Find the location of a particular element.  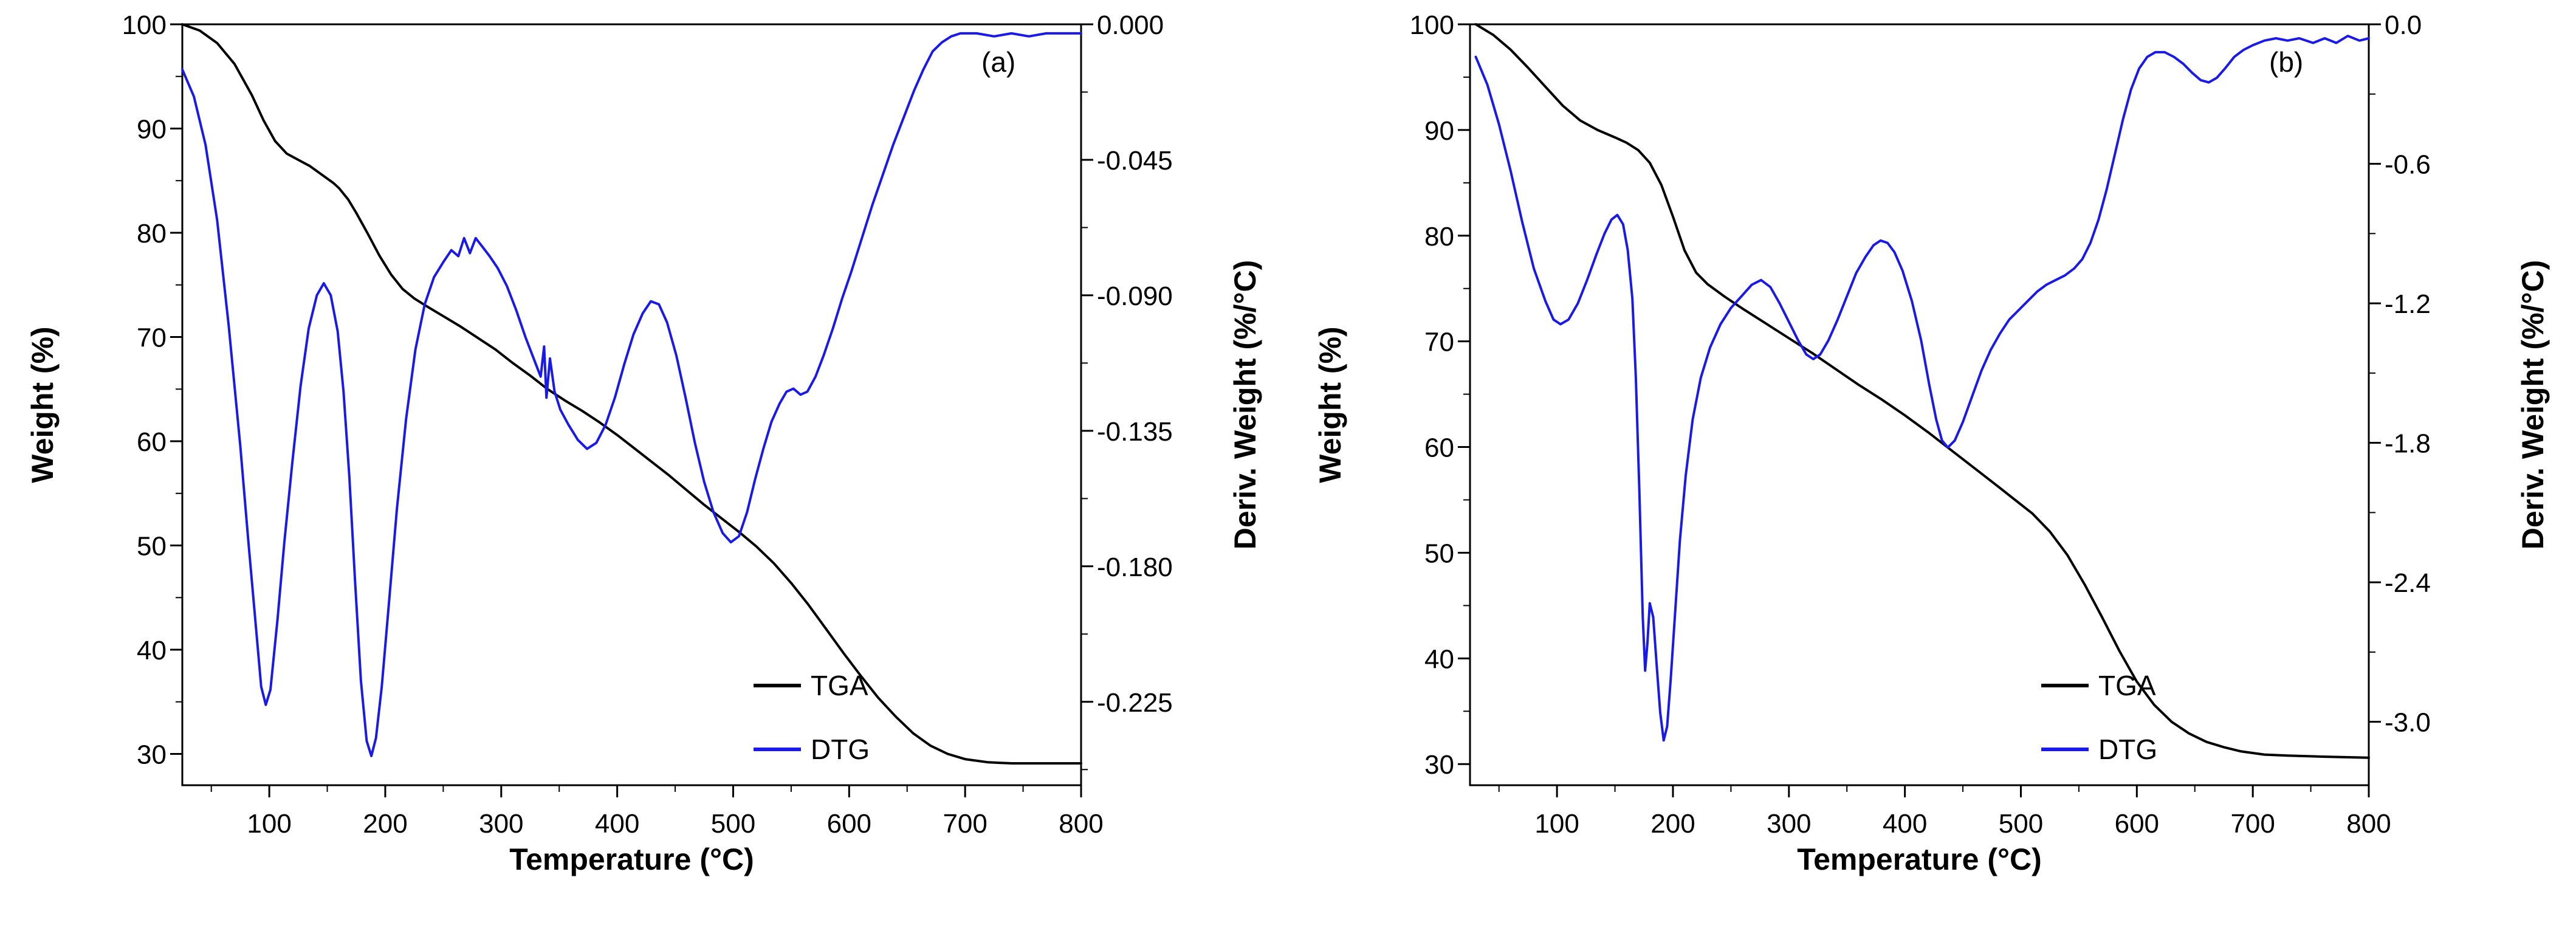

y-right-tick-label: -0.225 is located at coordinates (1135, 703).